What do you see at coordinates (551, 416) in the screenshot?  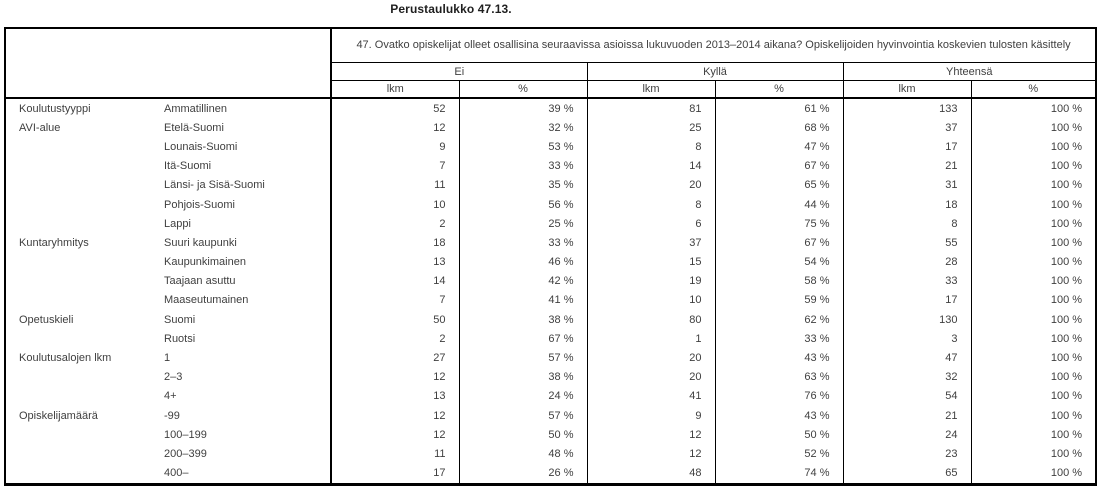 I see `table-row: Opiskelijamäärä -99 12 57 % 9 43 % 21 100 %` at bounding box center [551, 416].